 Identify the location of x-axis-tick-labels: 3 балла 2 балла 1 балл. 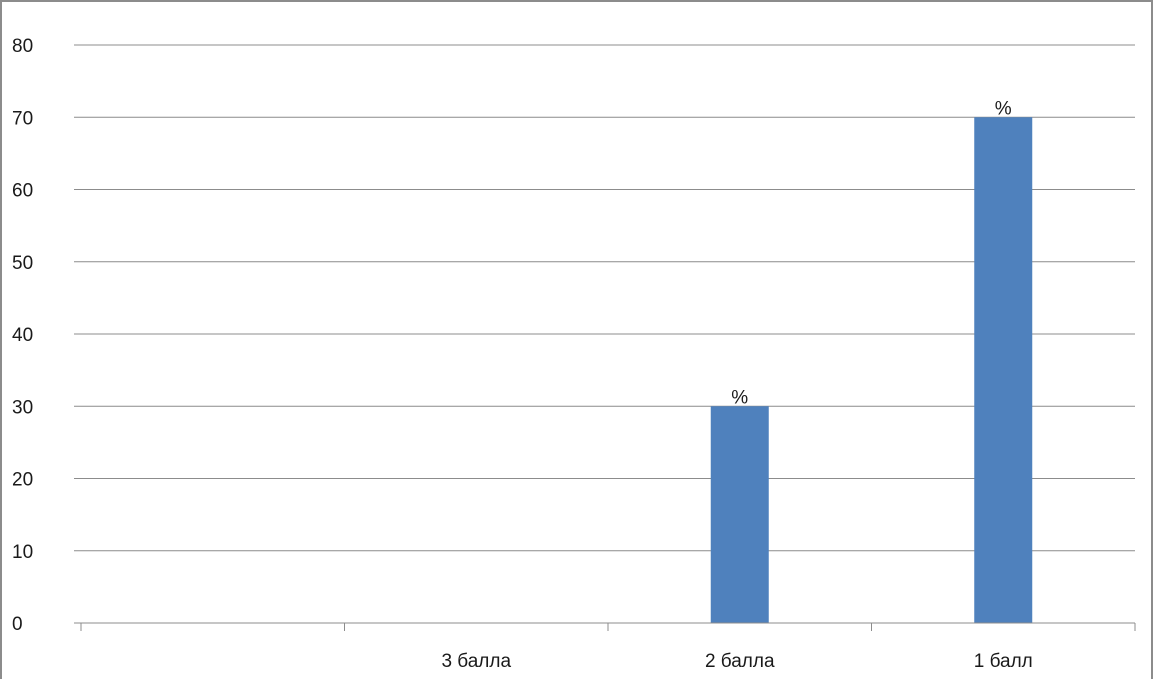
(736, 661).